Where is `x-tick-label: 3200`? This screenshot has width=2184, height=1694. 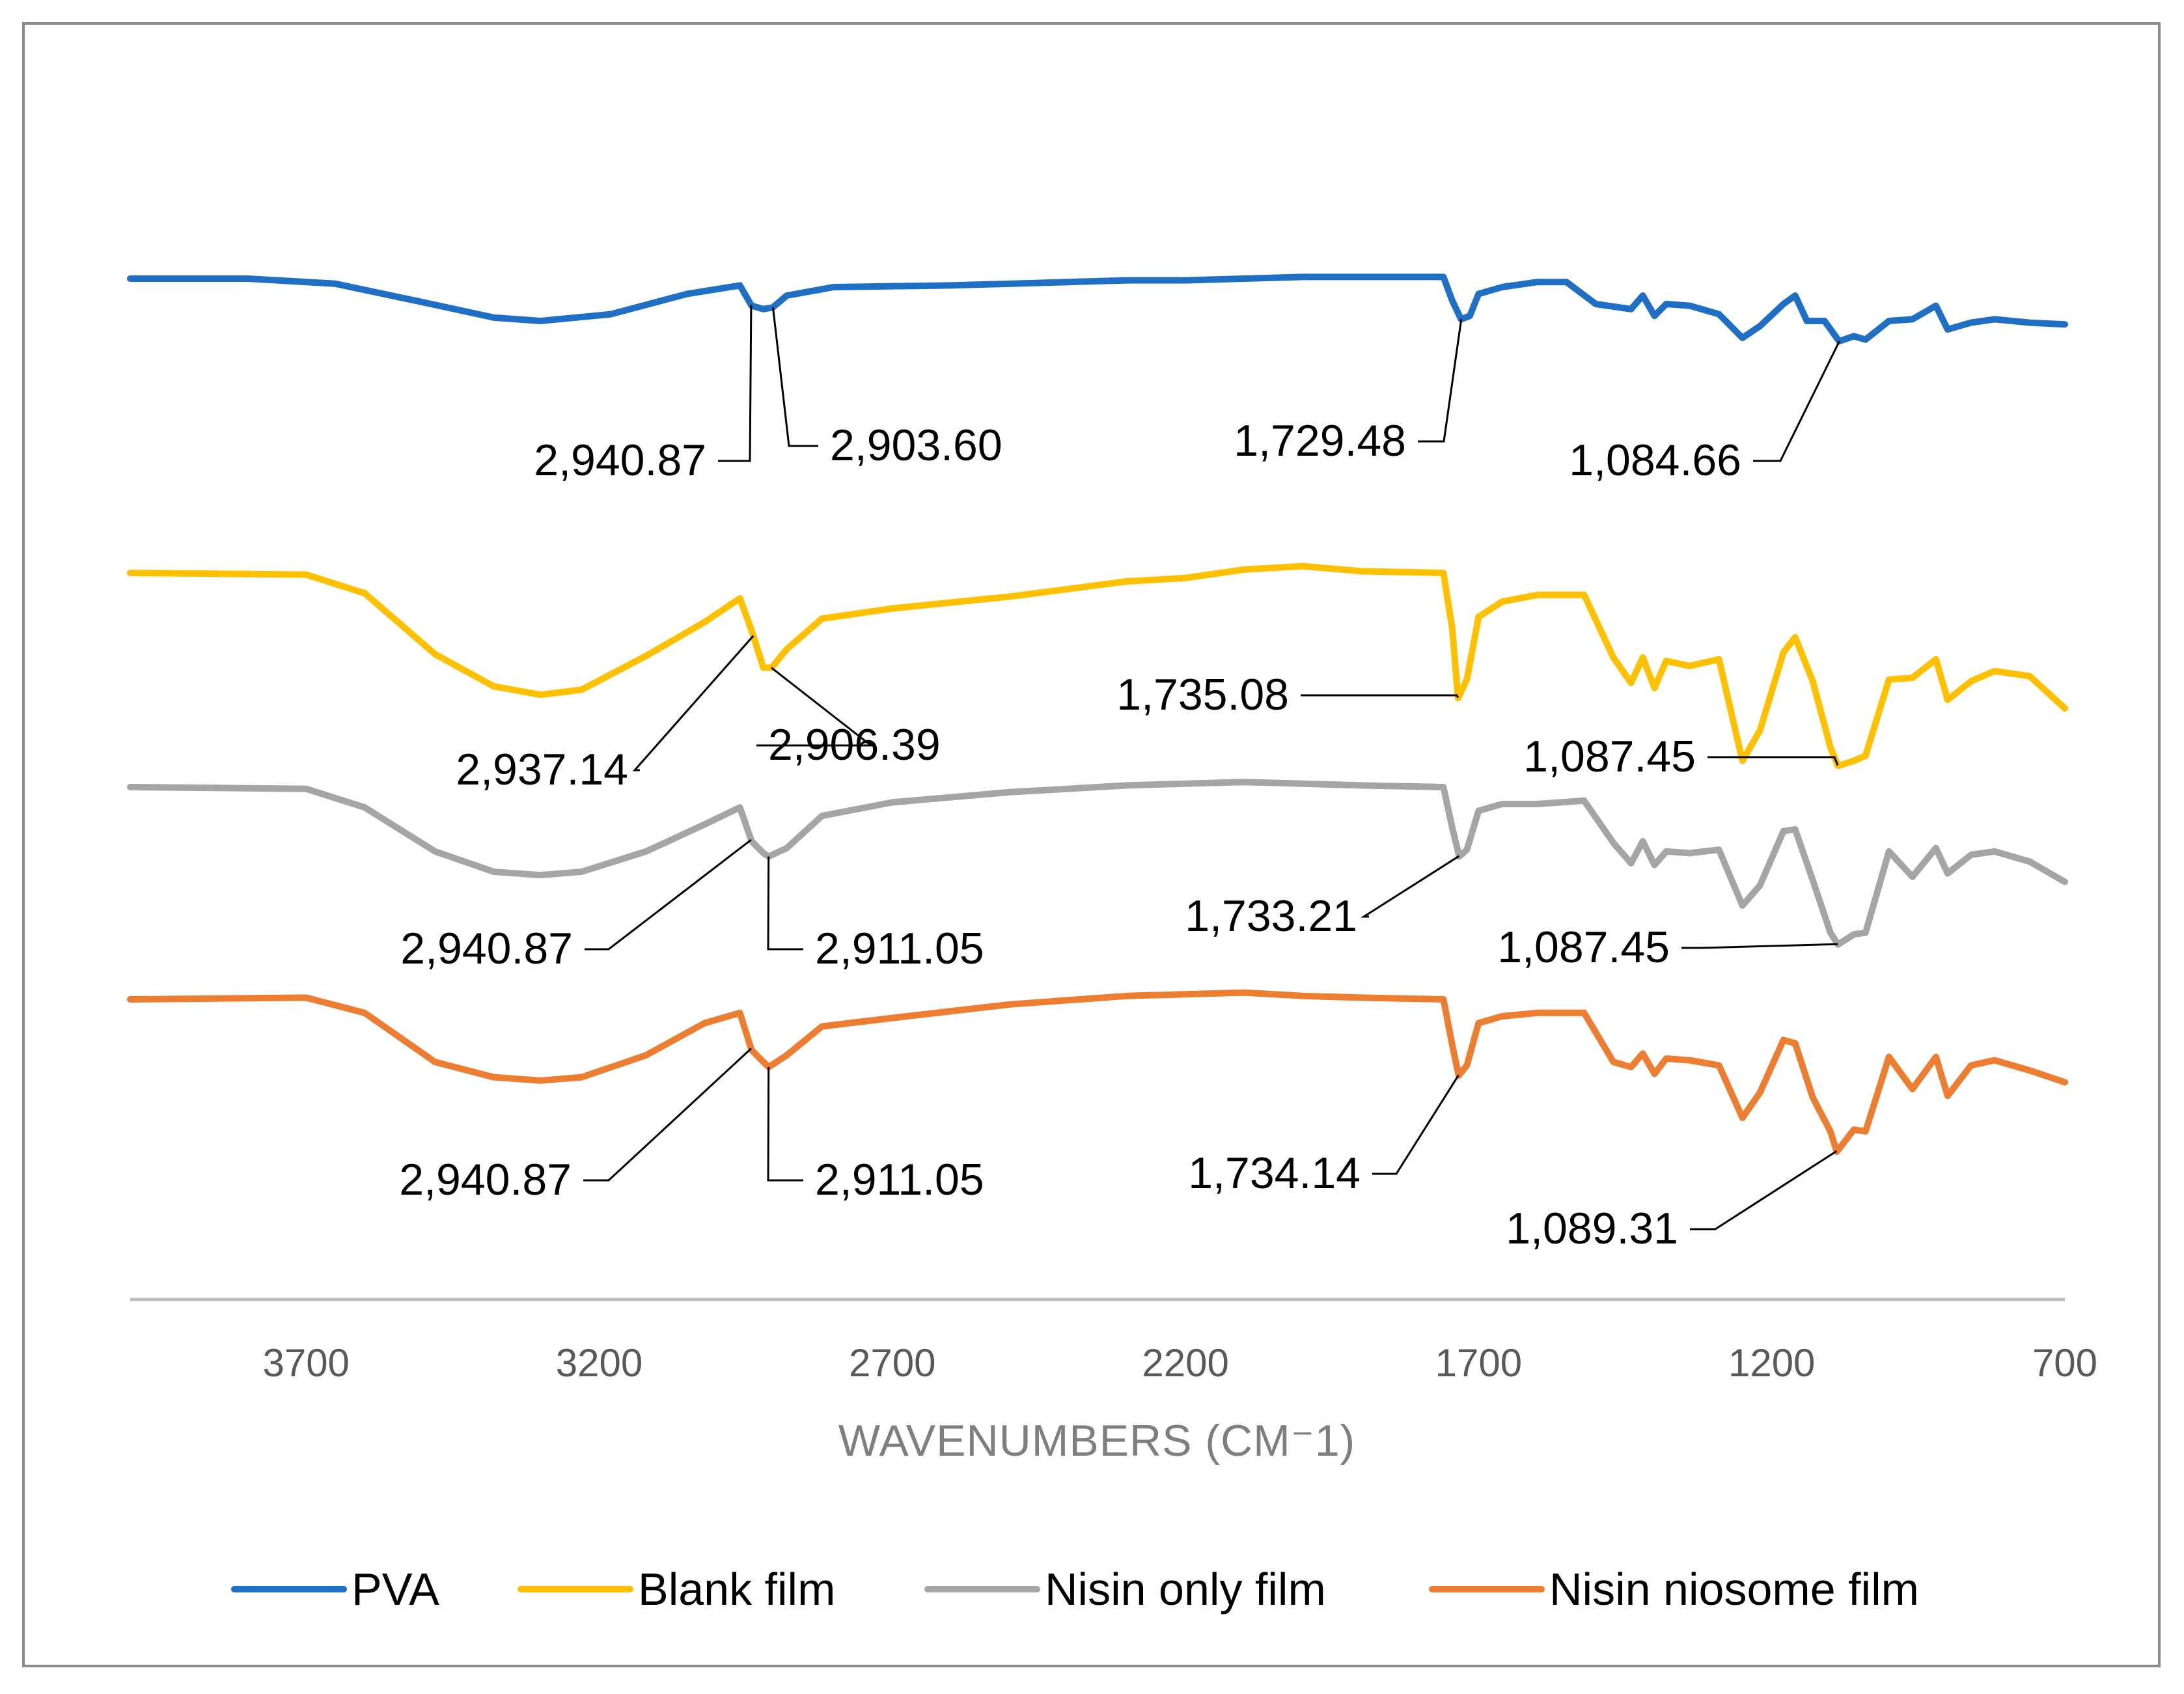
x-tick-label: 3200 is located at coordinates (599, 1363).